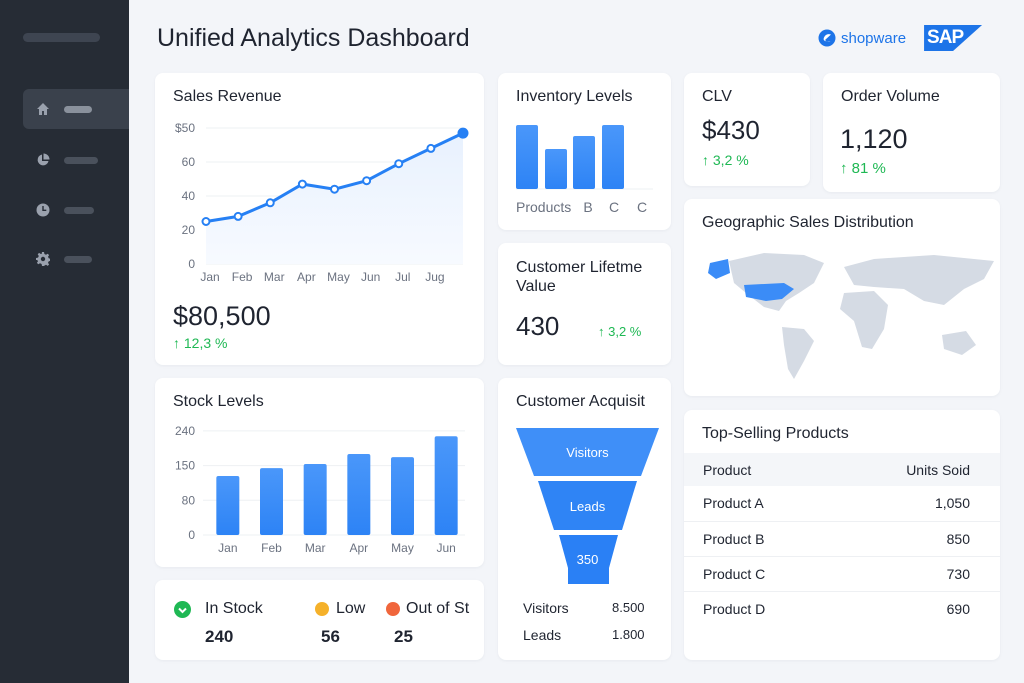 Image resolution: width=1024 pixels, height=683 pixels. Describe the element at coordinates (842, 608) in the screenshot. I see `table-row: Product D 690` at that location.